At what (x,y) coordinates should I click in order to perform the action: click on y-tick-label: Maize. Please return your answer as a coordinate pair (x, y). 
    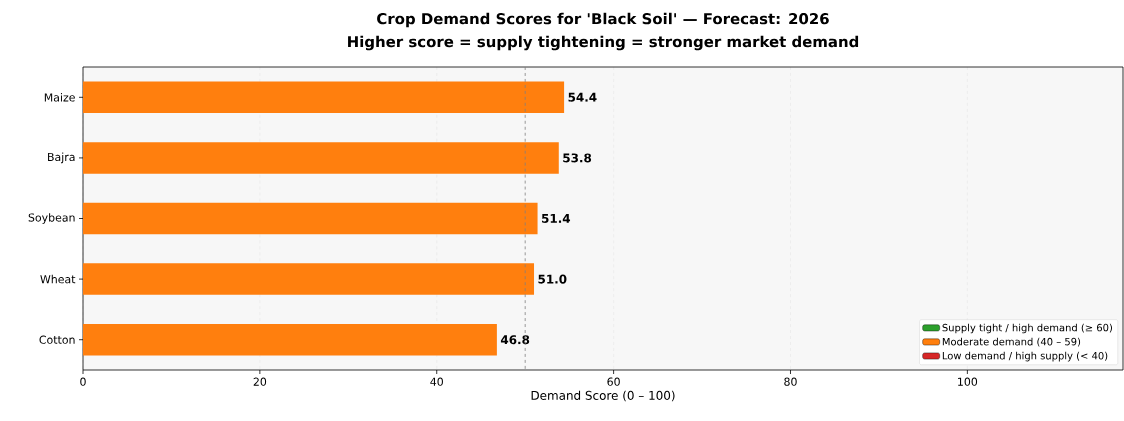
    Looking at the image, I should click on (59, 97).